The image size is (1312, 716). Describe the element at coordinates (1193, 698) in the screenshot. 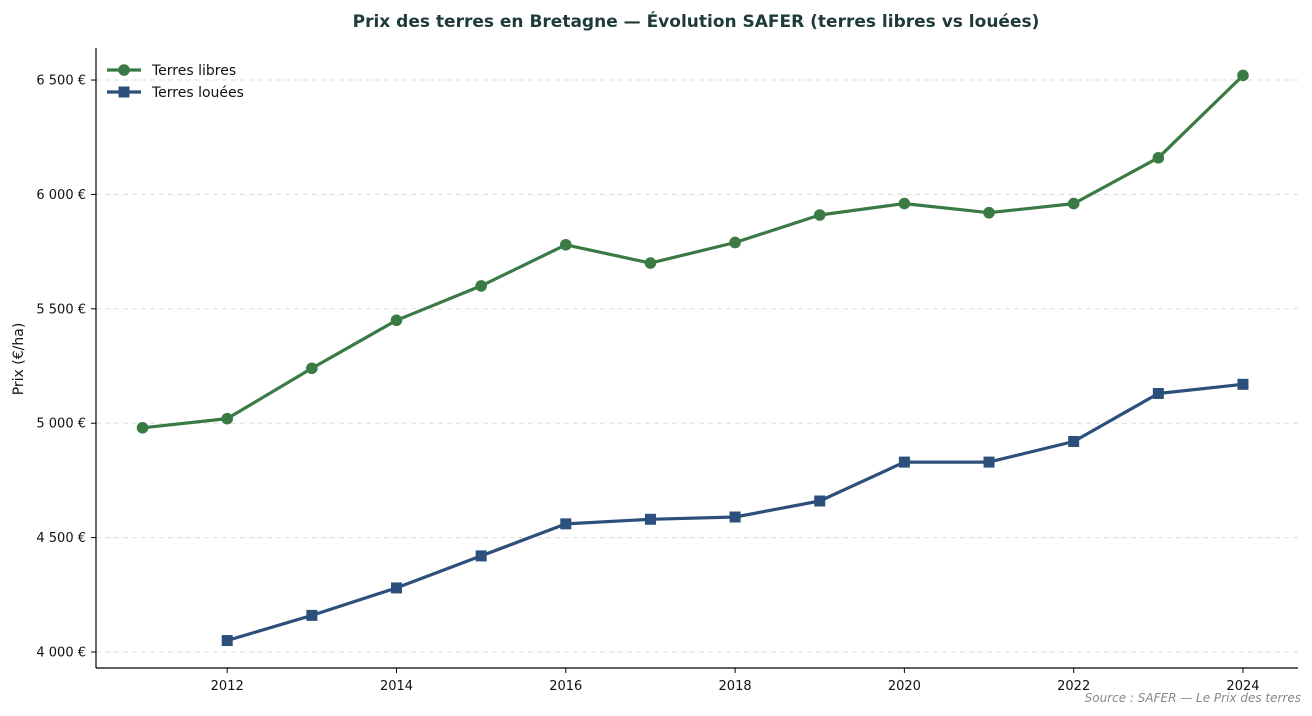

I see `source-note: Source : SAFER — Le Prix des terres` at that location.